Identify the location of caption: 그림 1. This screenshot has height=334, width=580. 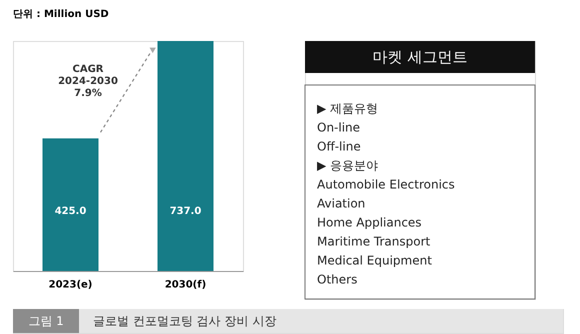
(46, 321).